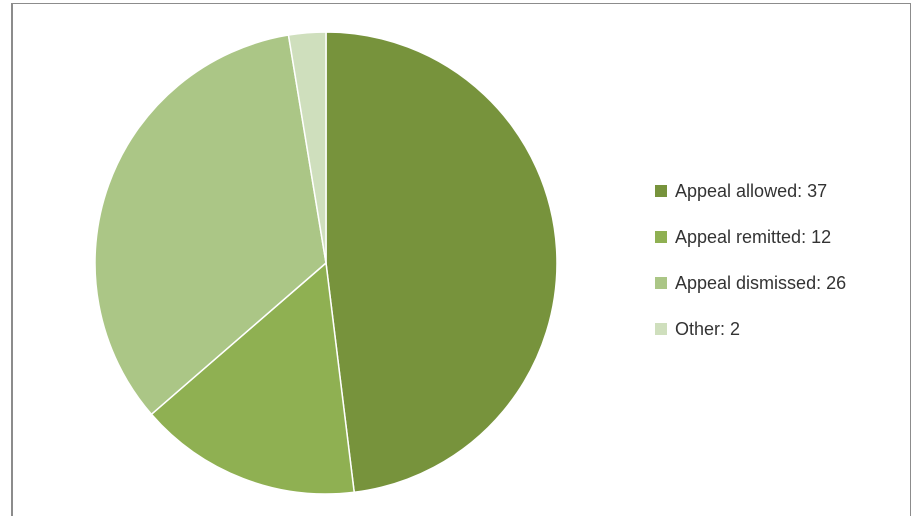 This screenshot has width=912, height=516. What do you see at coordinates (750, 329) in the screenshot?
I see `legend-item-other: Other: 2` at bounding box center [750, 329].